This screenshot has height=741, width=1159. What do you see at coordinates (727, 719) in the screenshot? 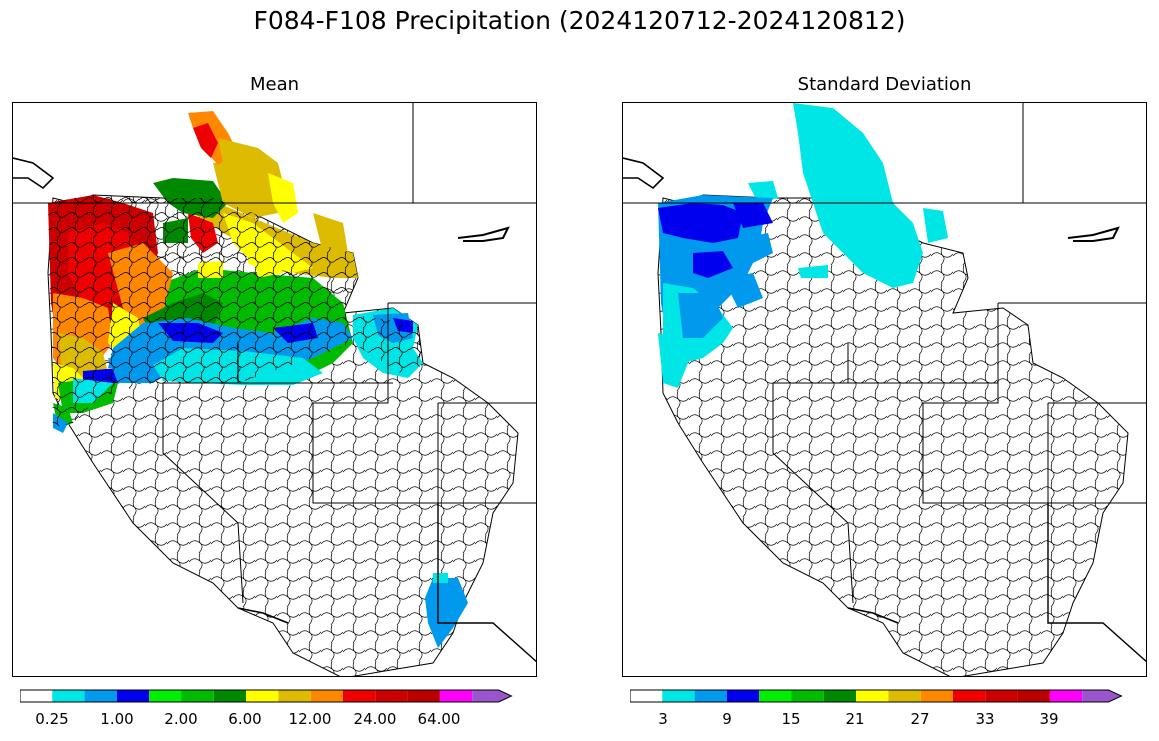
I see `tick-label: 9` at bounding box center [727, 719].